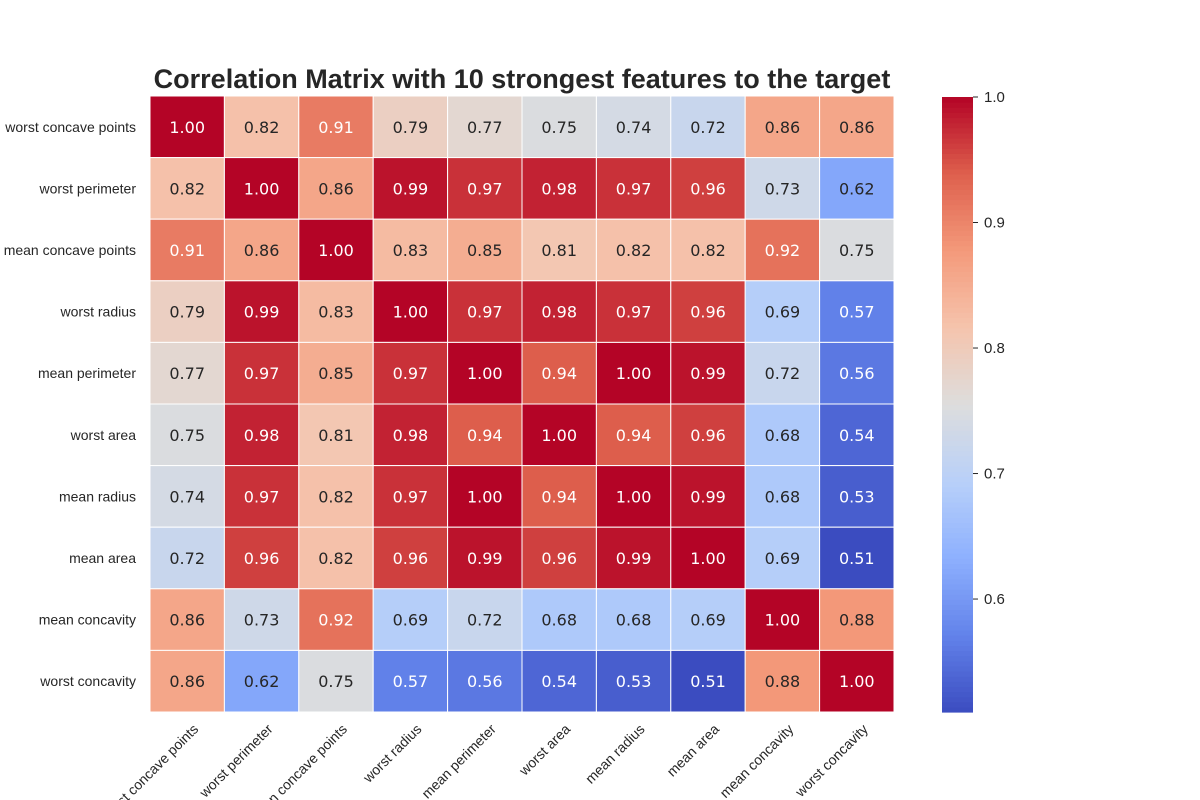  I want to click on colorbar-tick-label: 0.9, so click(994, 223).